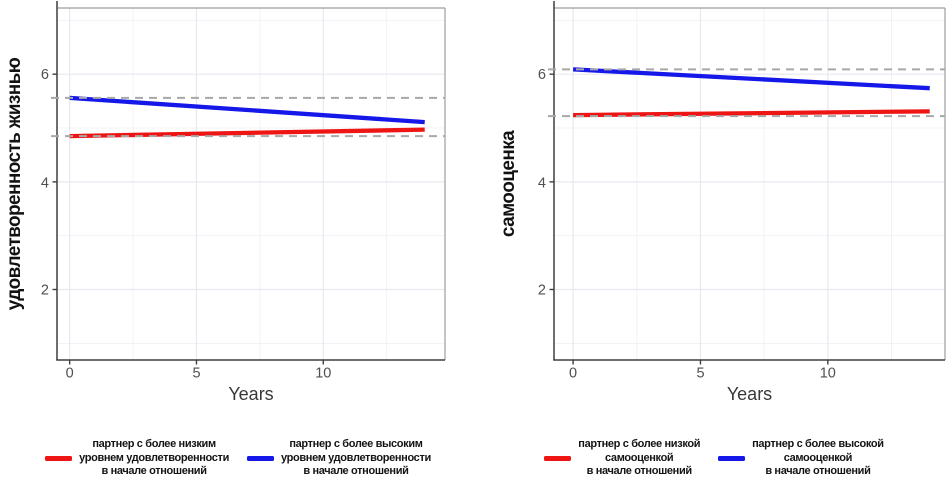  Describe the element at coordinates (14, 183) in the screenshot. I see `y-axis-title: удовлетворенность жизнью` at that location.